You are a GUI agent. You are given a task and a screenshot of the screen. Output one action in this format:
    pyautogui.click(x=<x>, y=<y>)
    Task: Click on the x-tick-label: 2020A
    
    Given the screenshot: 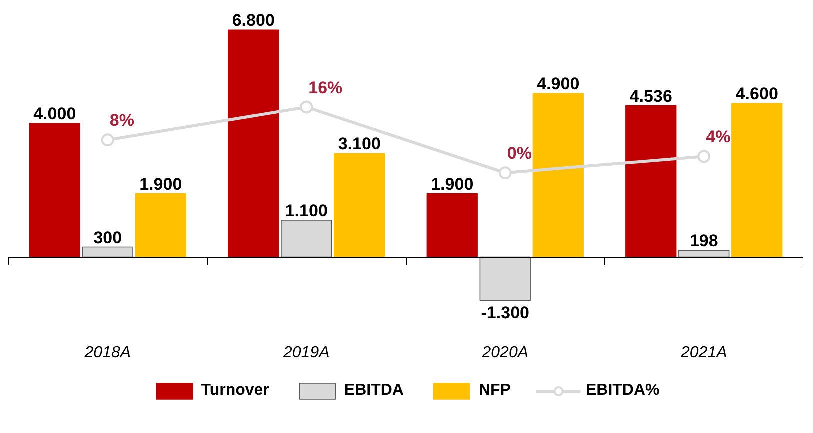 What is the action you would take?
    pyautogui.click(x=505, y=353)
    